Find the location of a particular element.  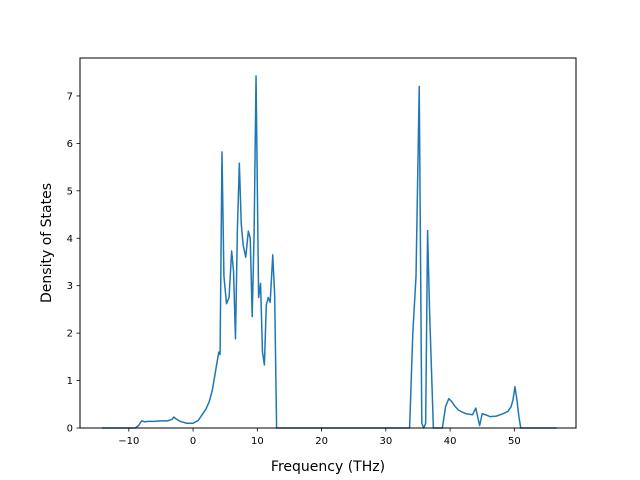

y-tick-label: 6 is located at coordinates (70, 144).